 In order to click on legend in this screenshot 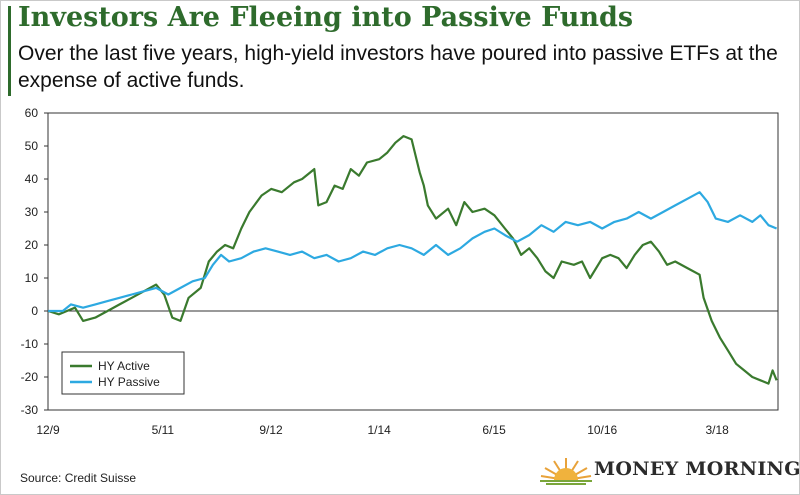, I will do `click(123, 373)`.